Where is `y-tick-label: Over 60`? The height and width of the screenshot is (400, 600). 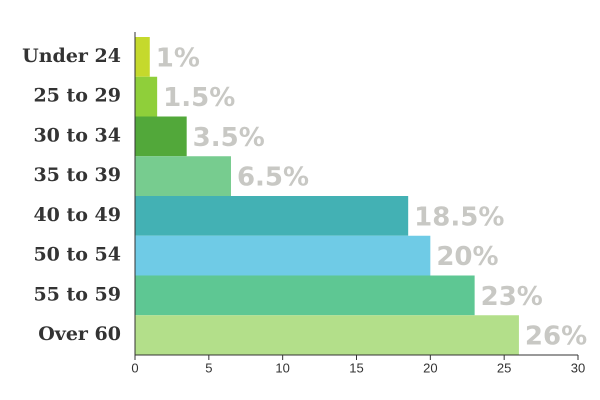 y-tick-label: Over 60 is located at coordinates (79, 334).